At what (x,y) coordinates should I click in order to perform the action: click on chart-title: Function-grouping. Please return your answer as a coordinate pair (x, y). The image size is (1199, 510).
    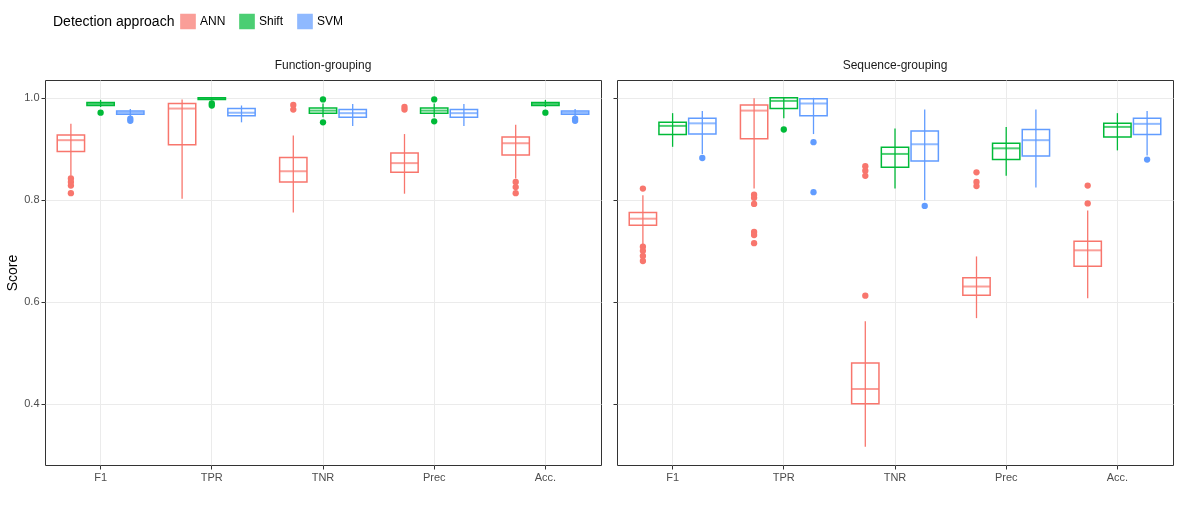
    Looking at the image, I should click on (323, 65).